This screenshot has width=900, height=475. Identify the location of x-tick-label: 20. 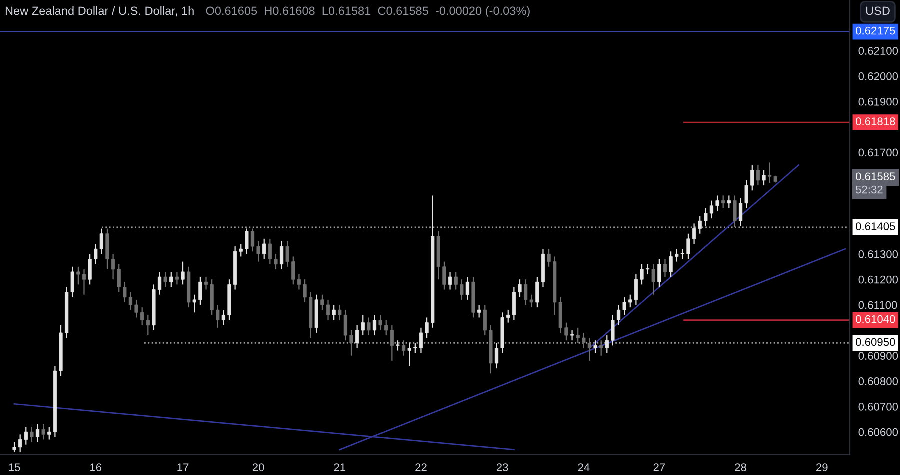
(258, 468).